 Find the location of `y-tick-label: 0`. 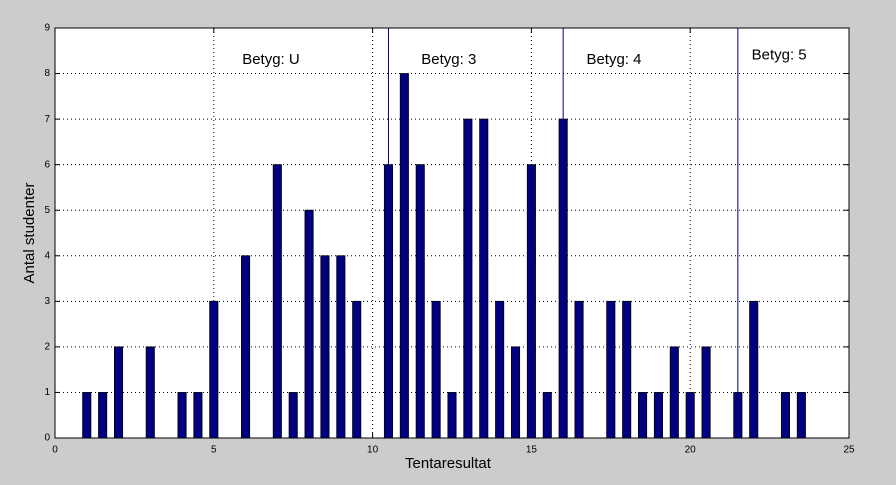

y-tick-label: 0 is located at coordinates (47, 438).